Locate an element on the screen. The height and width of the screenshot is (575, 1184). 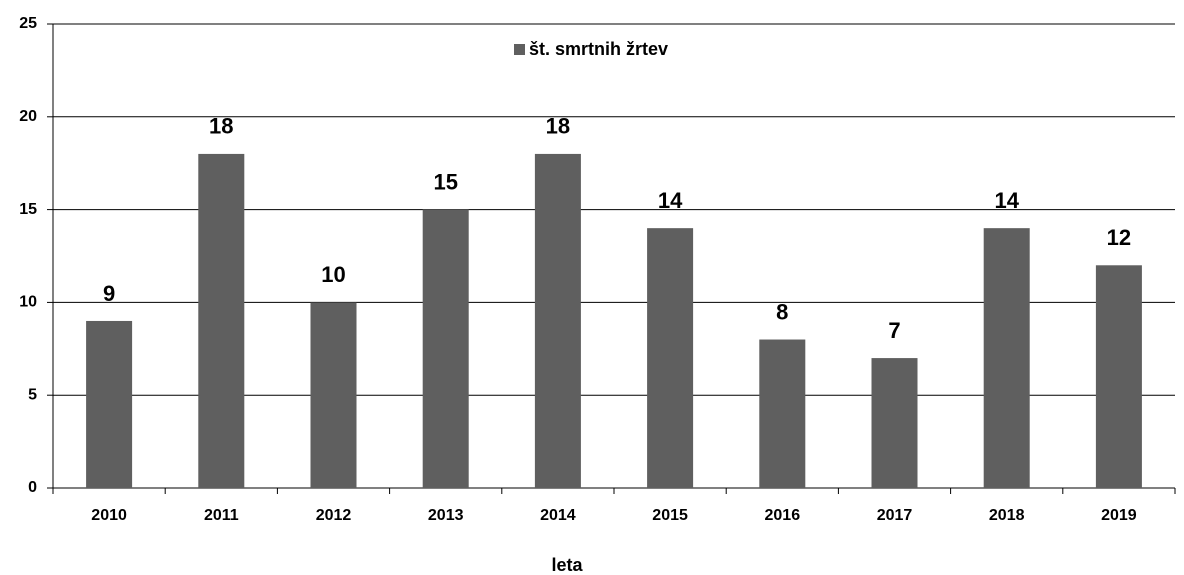
x-tick-label: 2017 is located at coordinates (895, 515).